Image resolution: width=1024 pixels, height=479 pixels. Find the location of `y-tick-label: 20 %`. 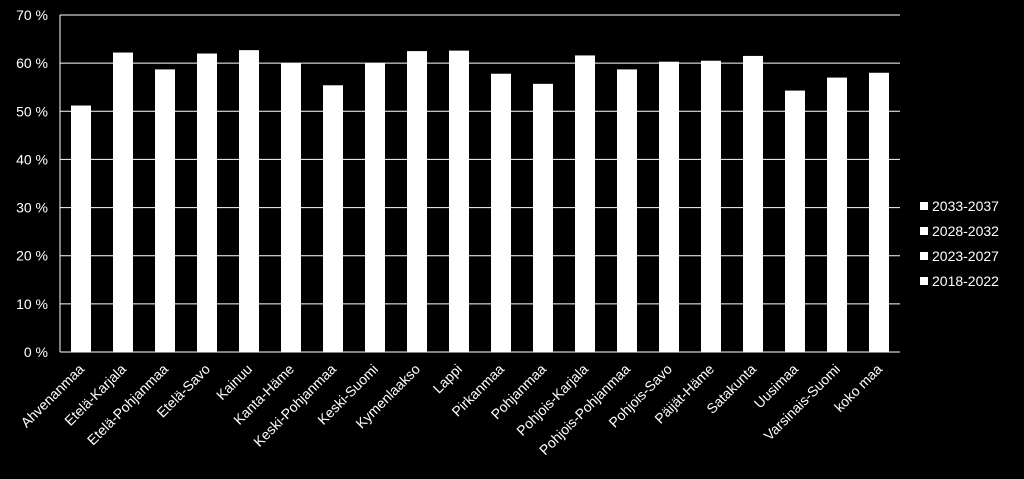

y-tick-label: 20 % is located at coordinates (32, 256).